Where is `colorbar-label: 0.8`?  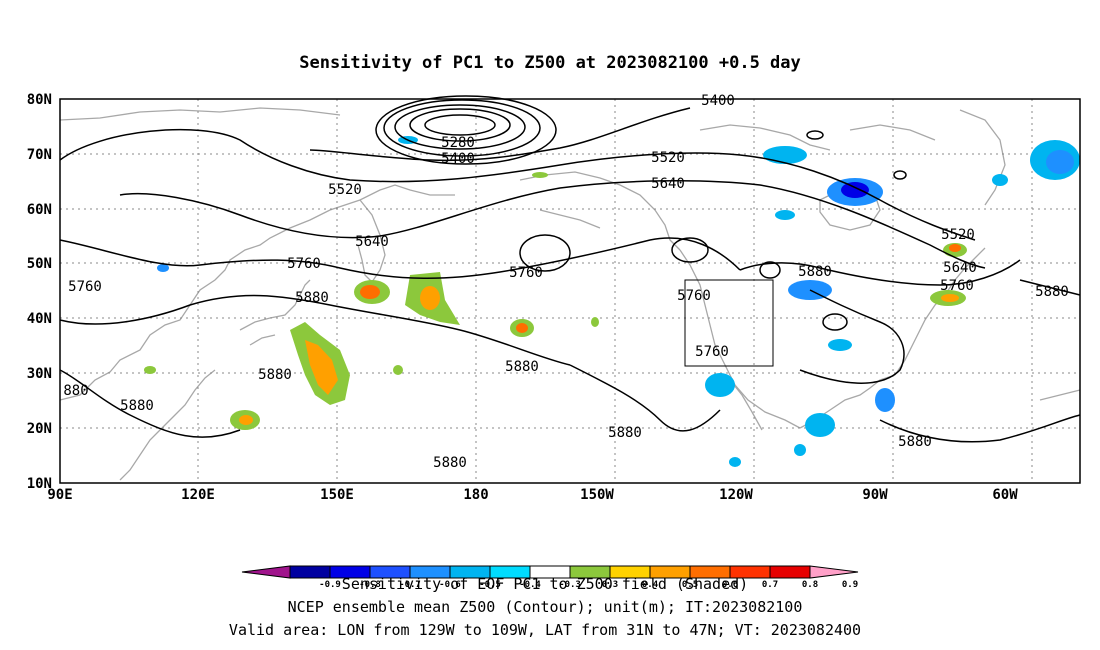 colorbar-label: 0.8 is located at coordinates (810, 585).